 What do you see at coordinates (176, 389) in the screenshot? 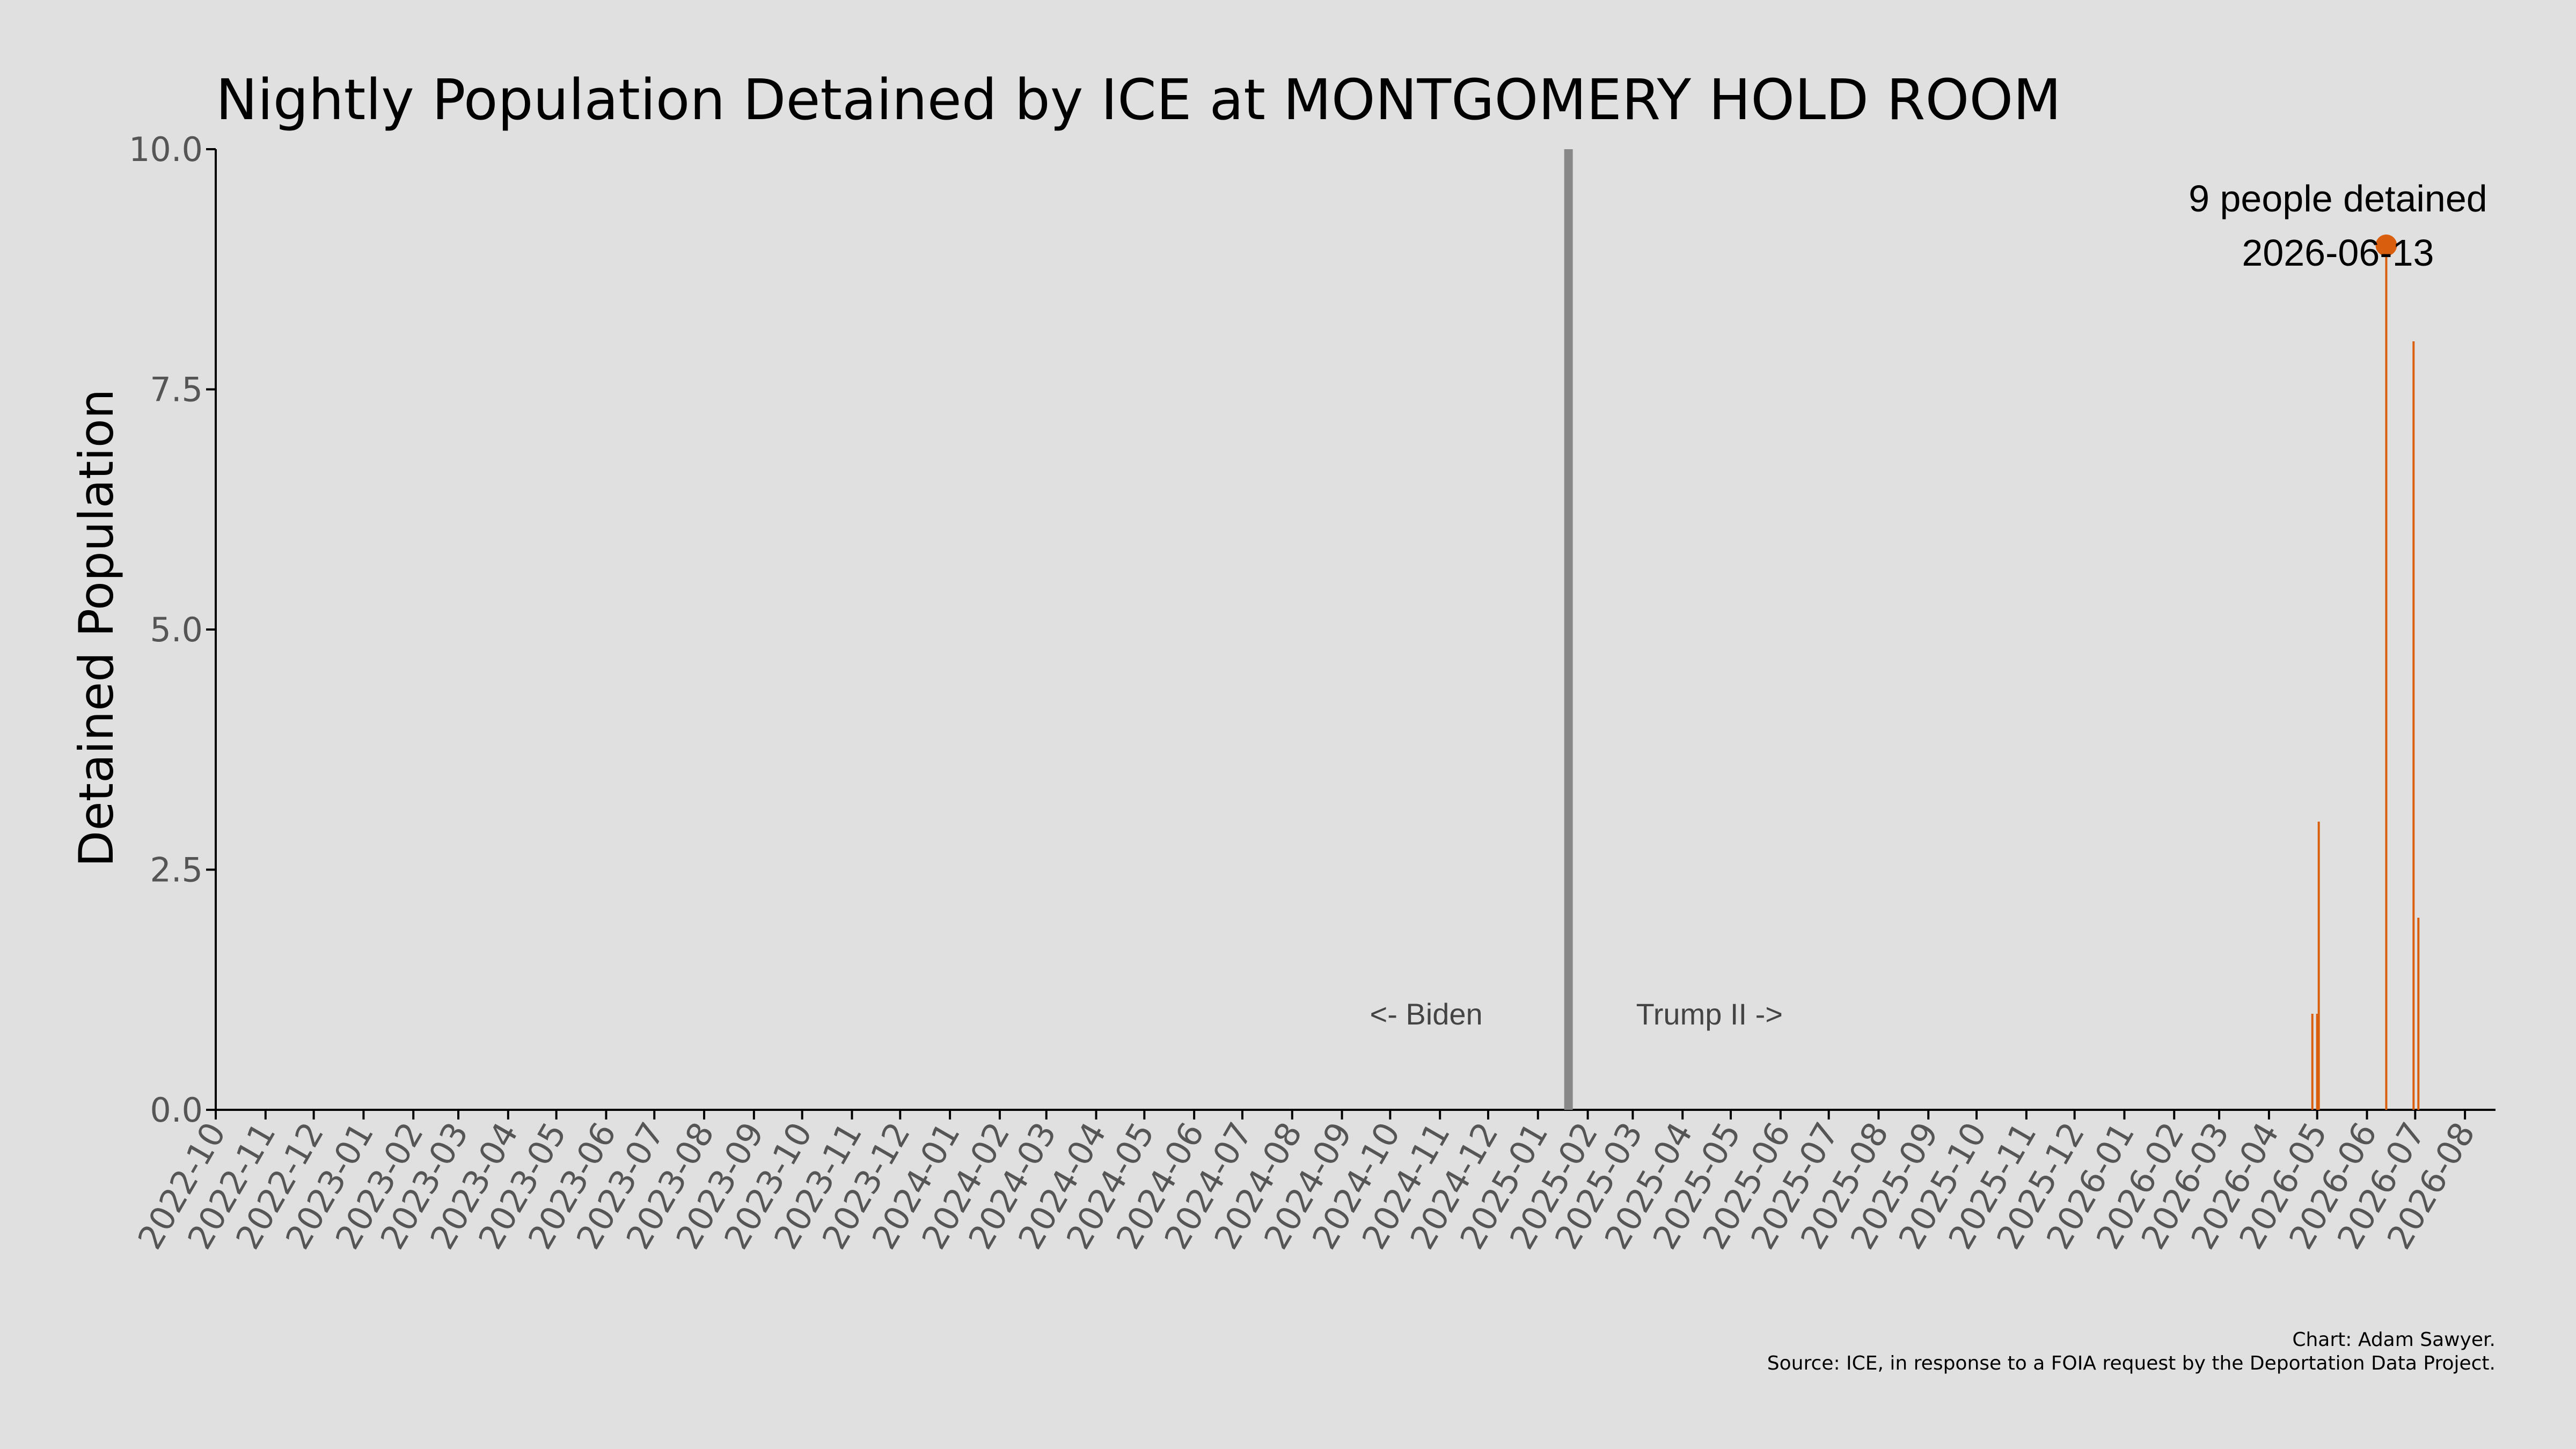
I see `y-tick-label: 7.5` at bounding box center [176, 389].